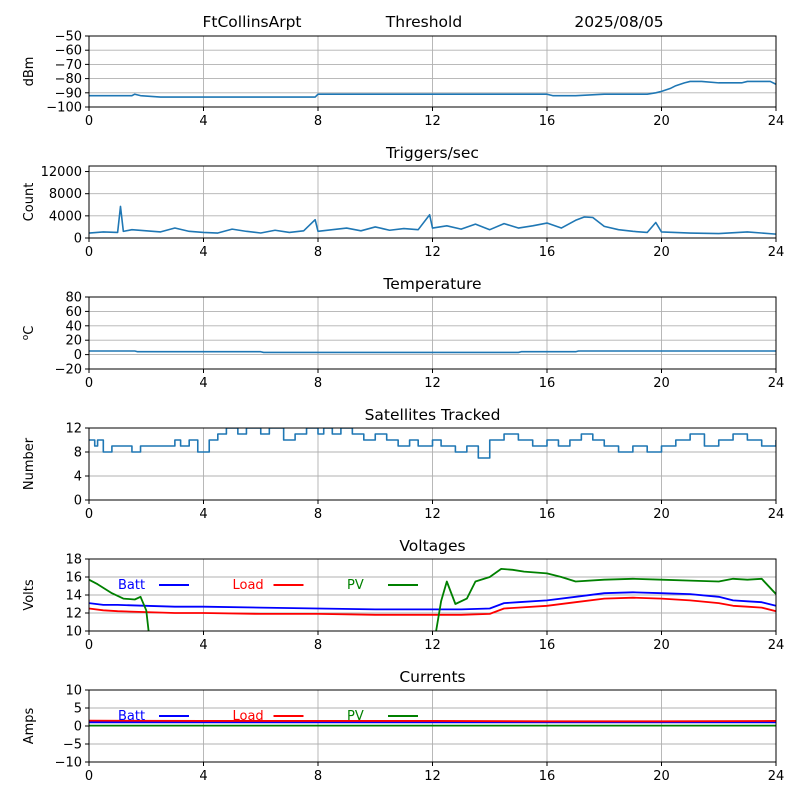 The height and width of the screenshot is (800, 800). Describe the element at coordinates (61, 172) in the screenshot. I see `triggers-ytick-label: 12000` at that location.